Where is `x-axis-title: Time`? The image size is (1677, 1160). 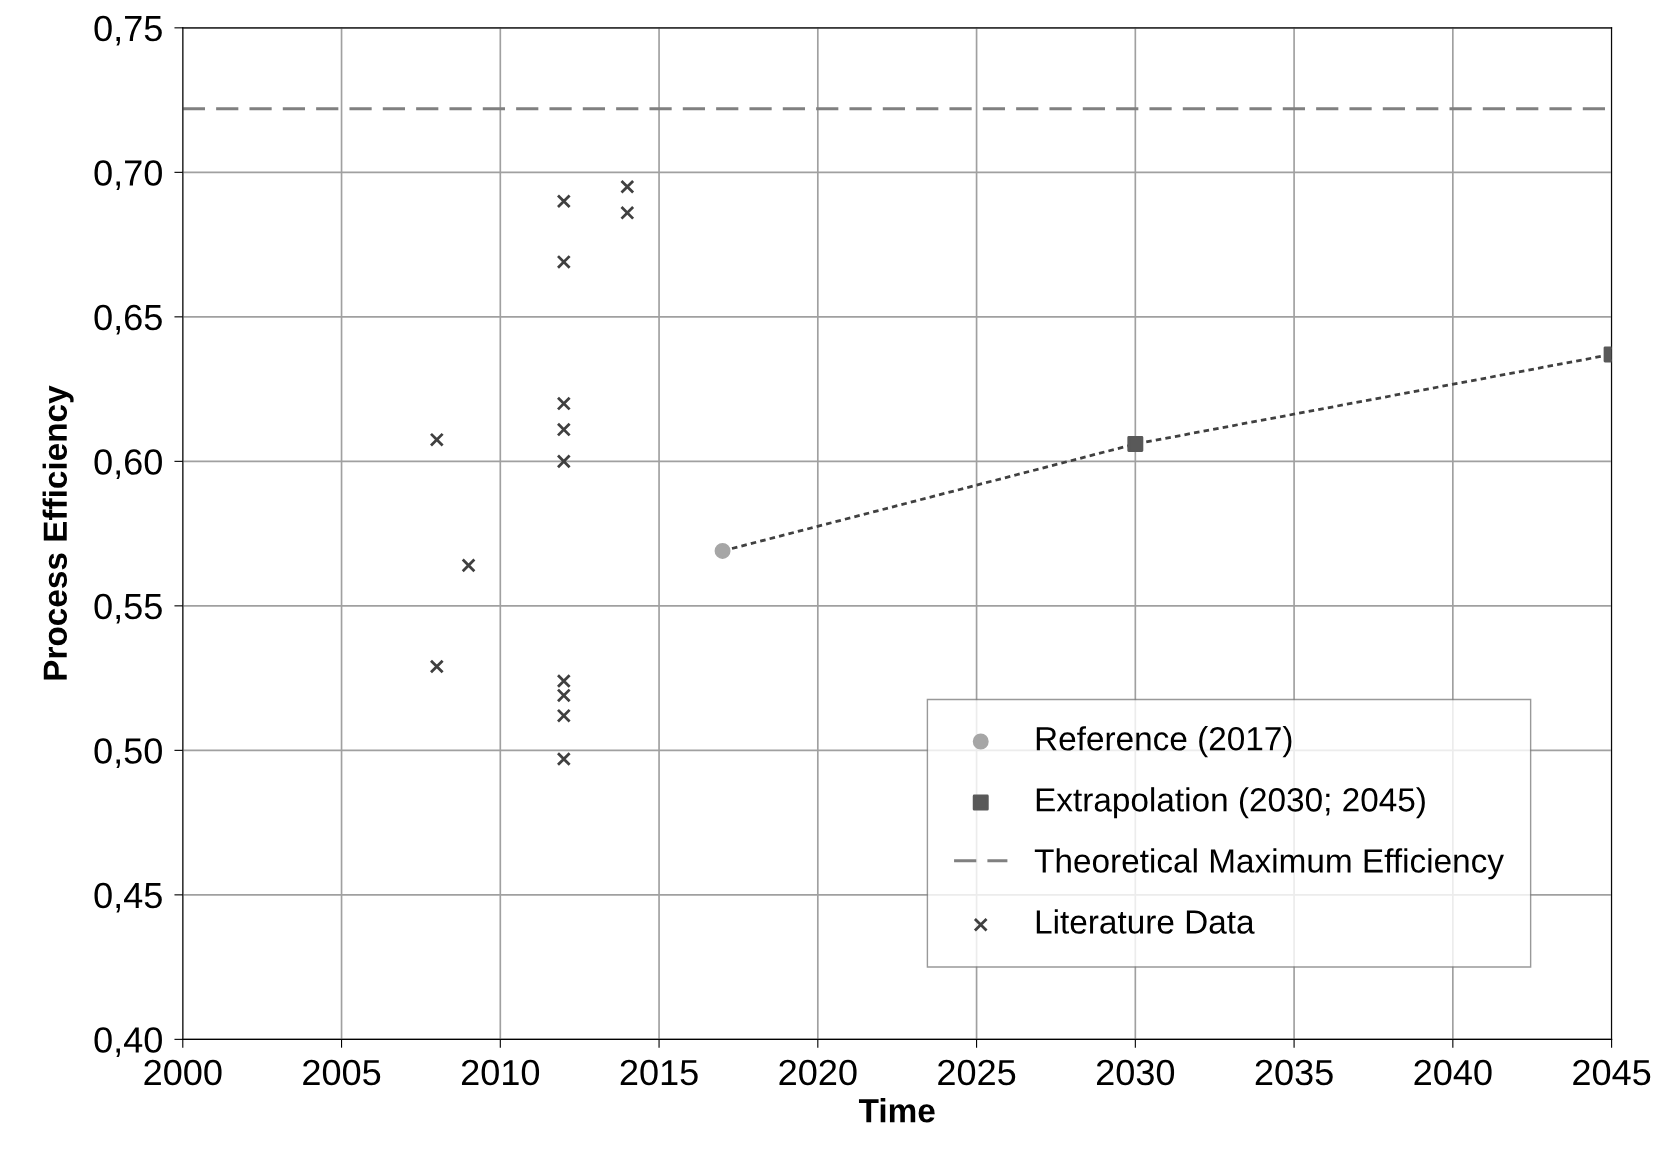
x-axis-title: Time is located at coordinates (896, 1110).